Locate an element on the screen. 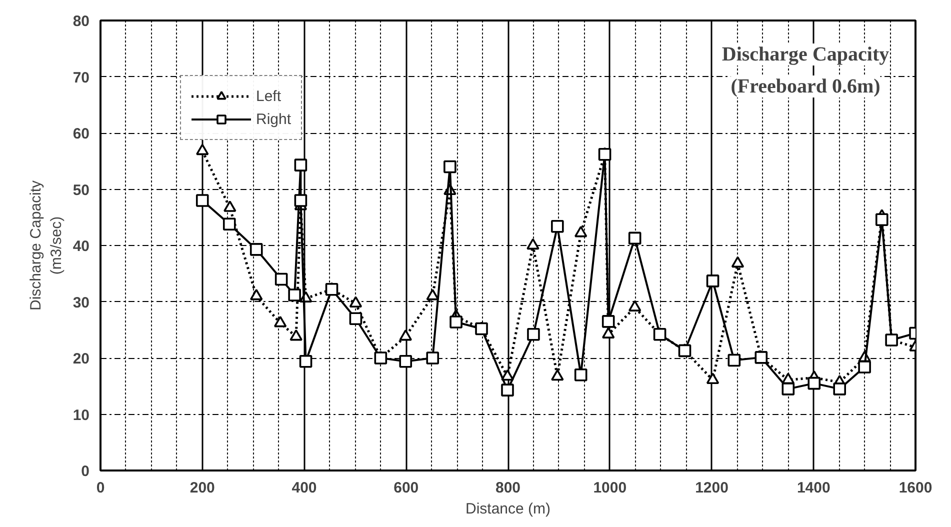 The height and width of the screenshot is (527, 951). y-tick-label: 80 is located at coordinates (81, 21).